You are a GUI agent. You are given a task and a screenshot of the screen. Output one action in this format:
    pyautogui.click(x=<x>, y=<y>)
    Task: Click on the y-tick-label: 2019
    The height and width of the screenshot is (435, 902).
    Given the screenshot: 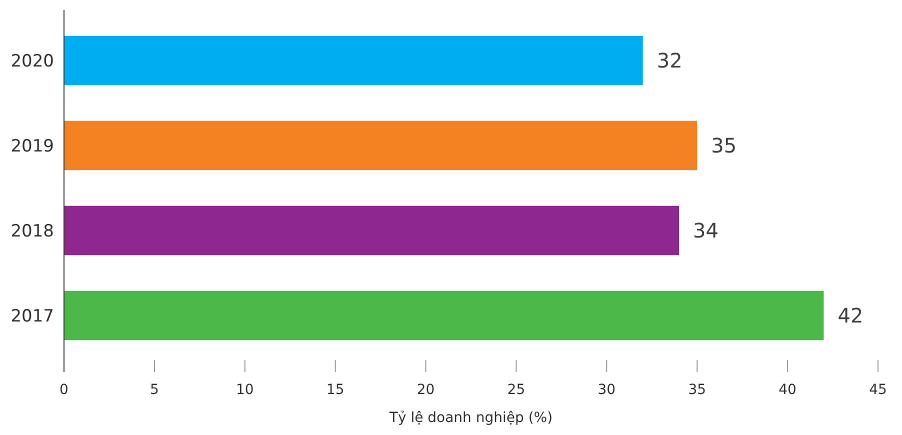 What is the action you would take?
    pyautogui.click(x=32, y=146)
    